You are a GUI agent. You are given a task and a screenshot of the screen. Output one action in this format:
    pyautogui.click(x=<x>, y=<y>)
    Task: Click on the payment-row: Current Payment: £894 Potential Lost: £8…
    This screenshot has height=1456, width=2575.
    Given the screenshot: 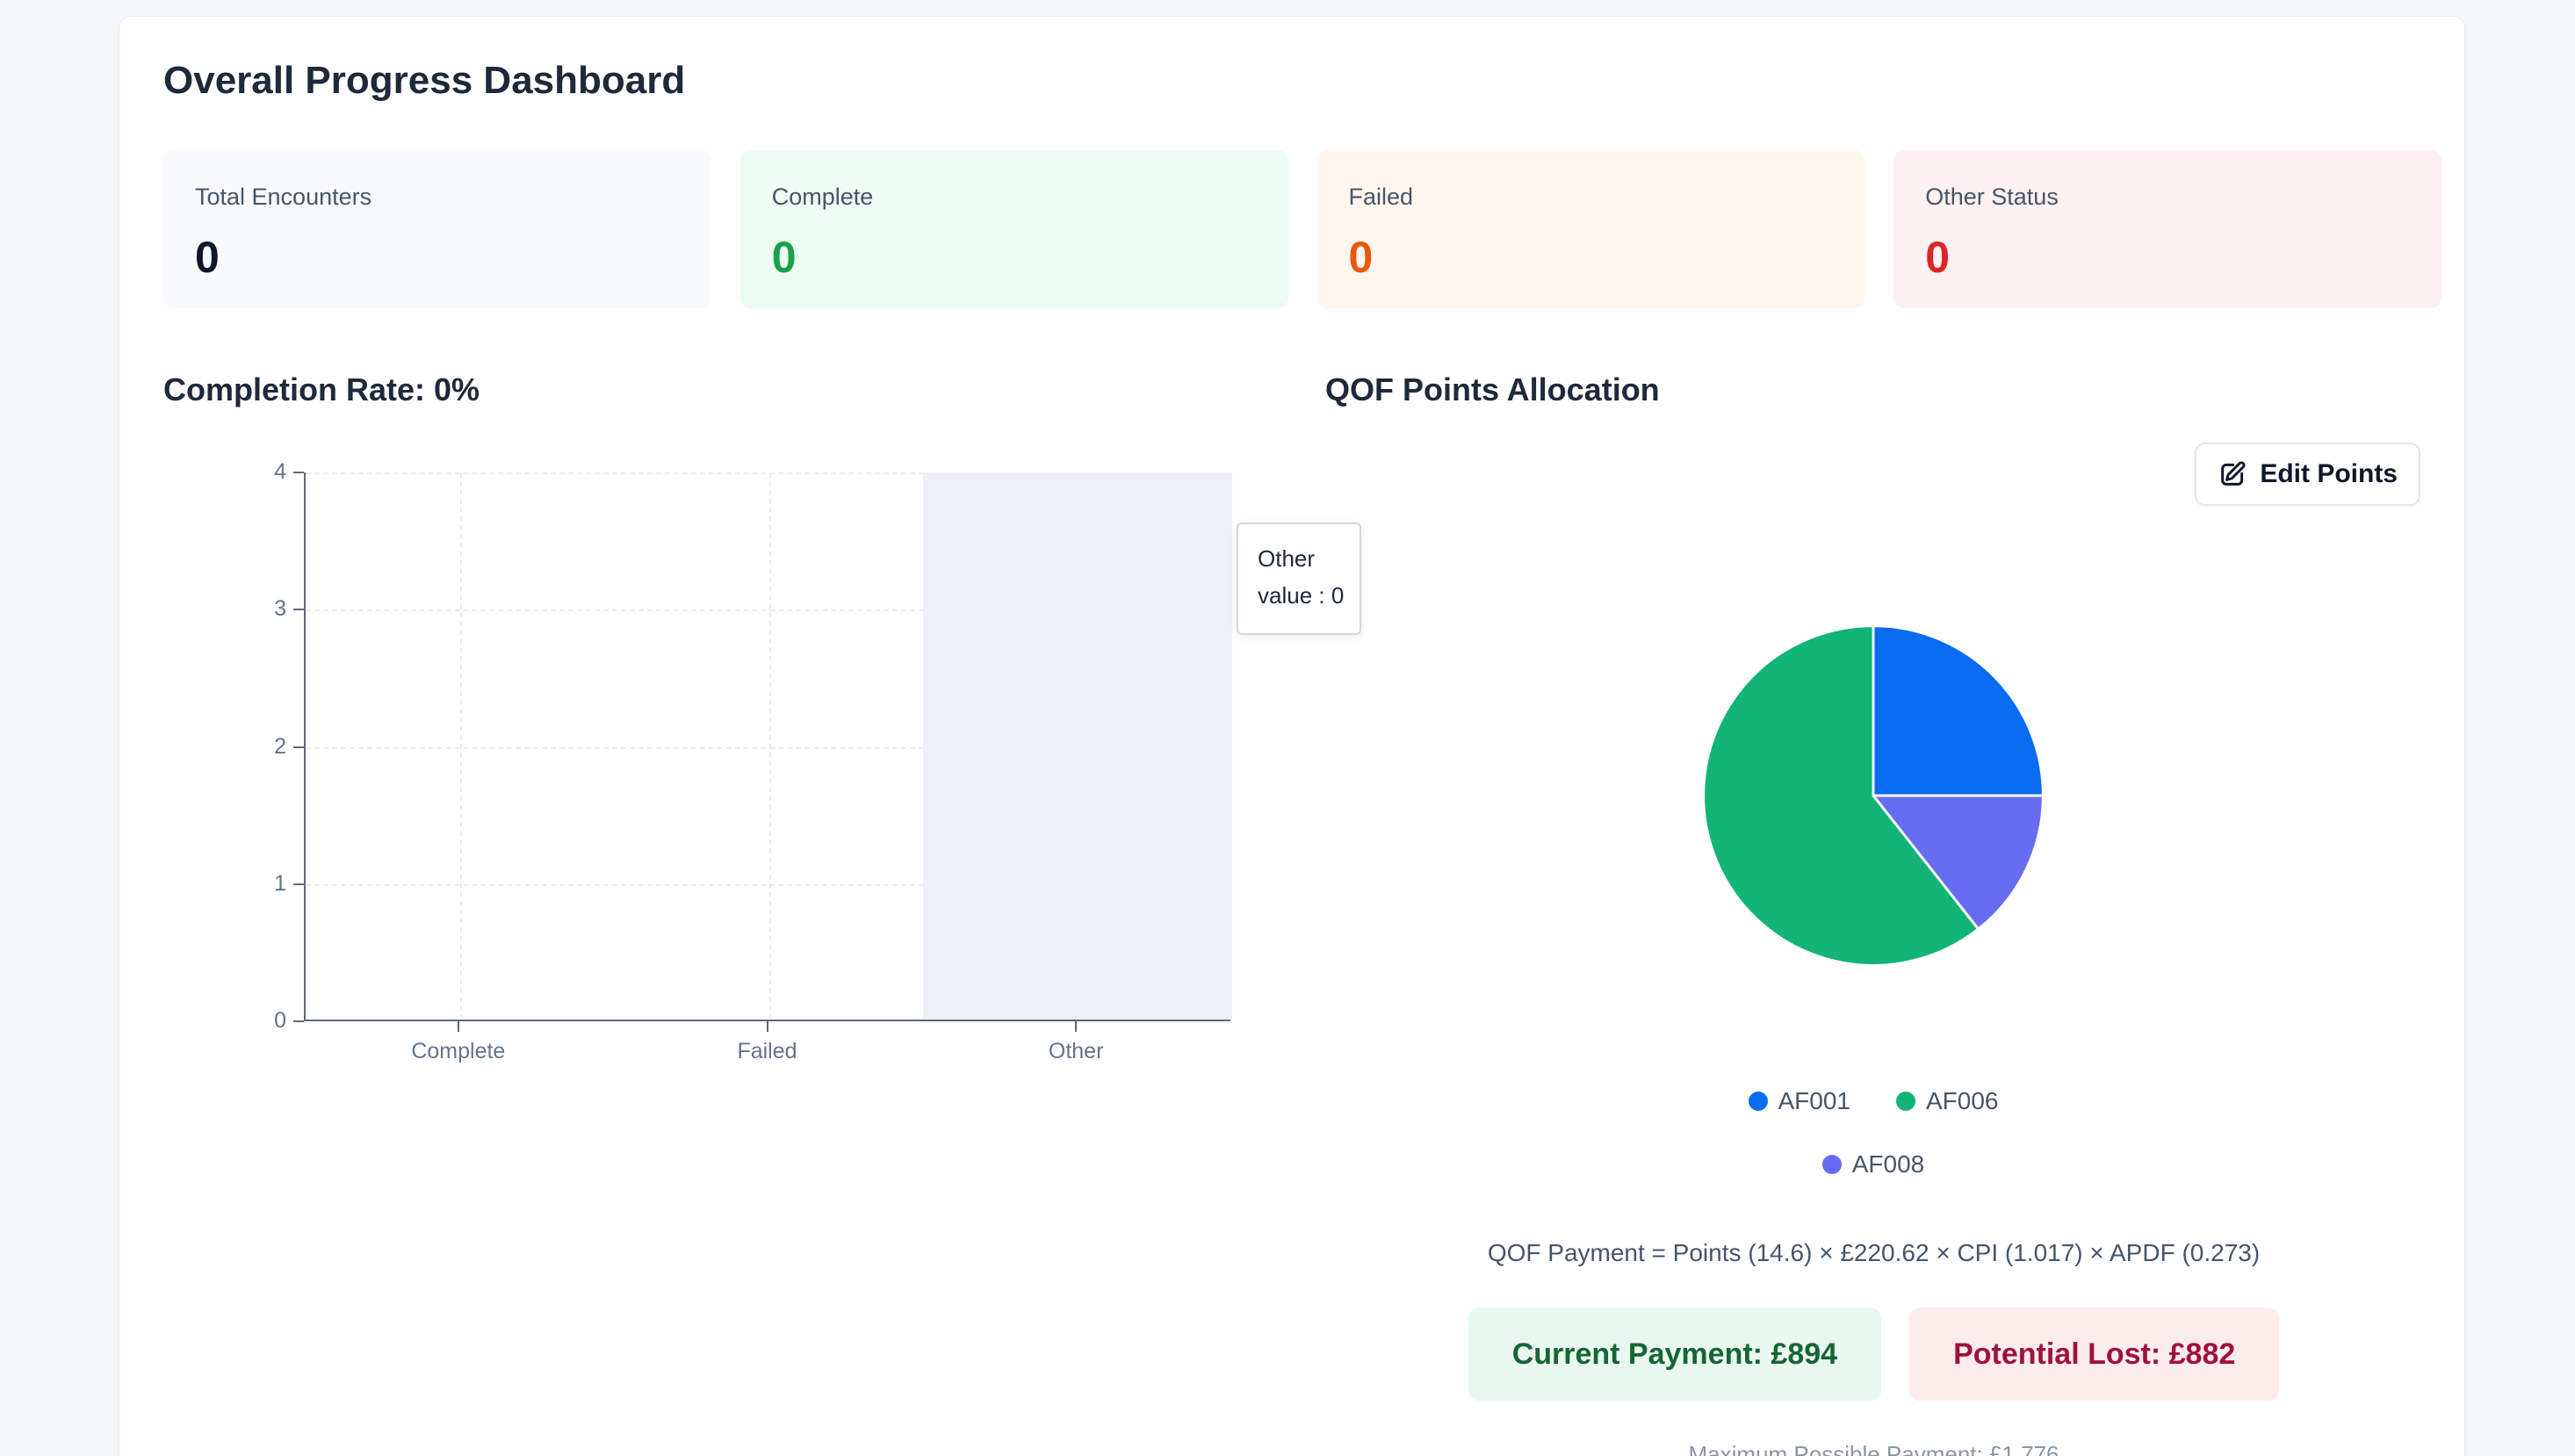 What is the action you would take?
    pyautogui.click(x=1873, y=1354)
    